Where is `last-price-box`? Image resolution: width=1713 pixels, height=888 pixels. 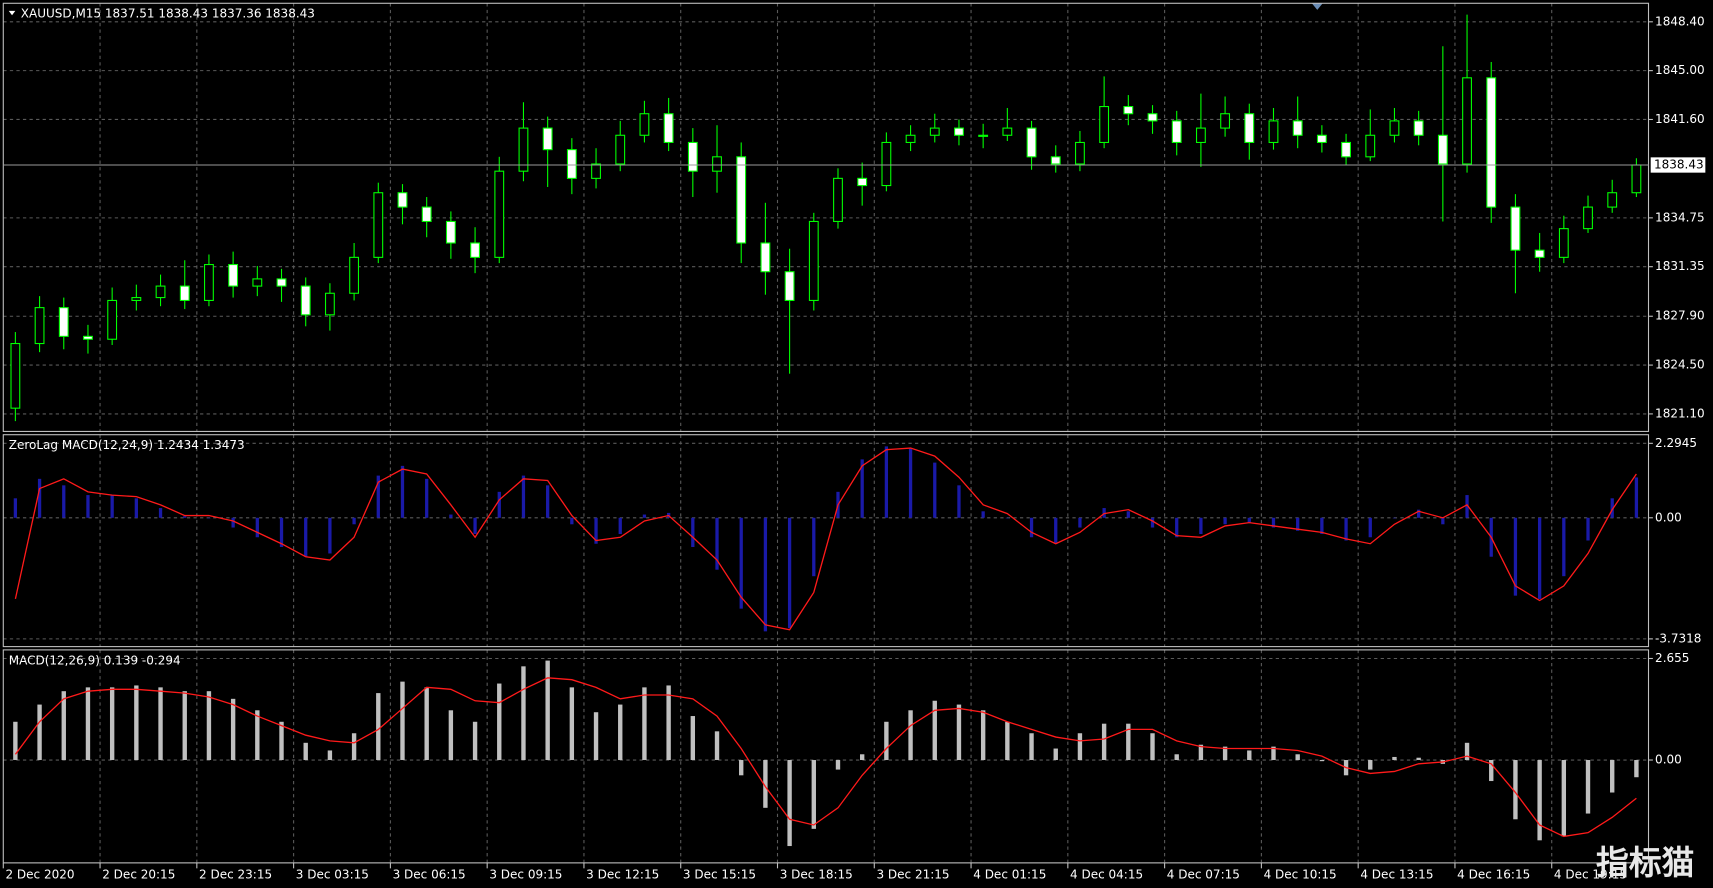
last-price-box is located at coordinates (1678, 165).